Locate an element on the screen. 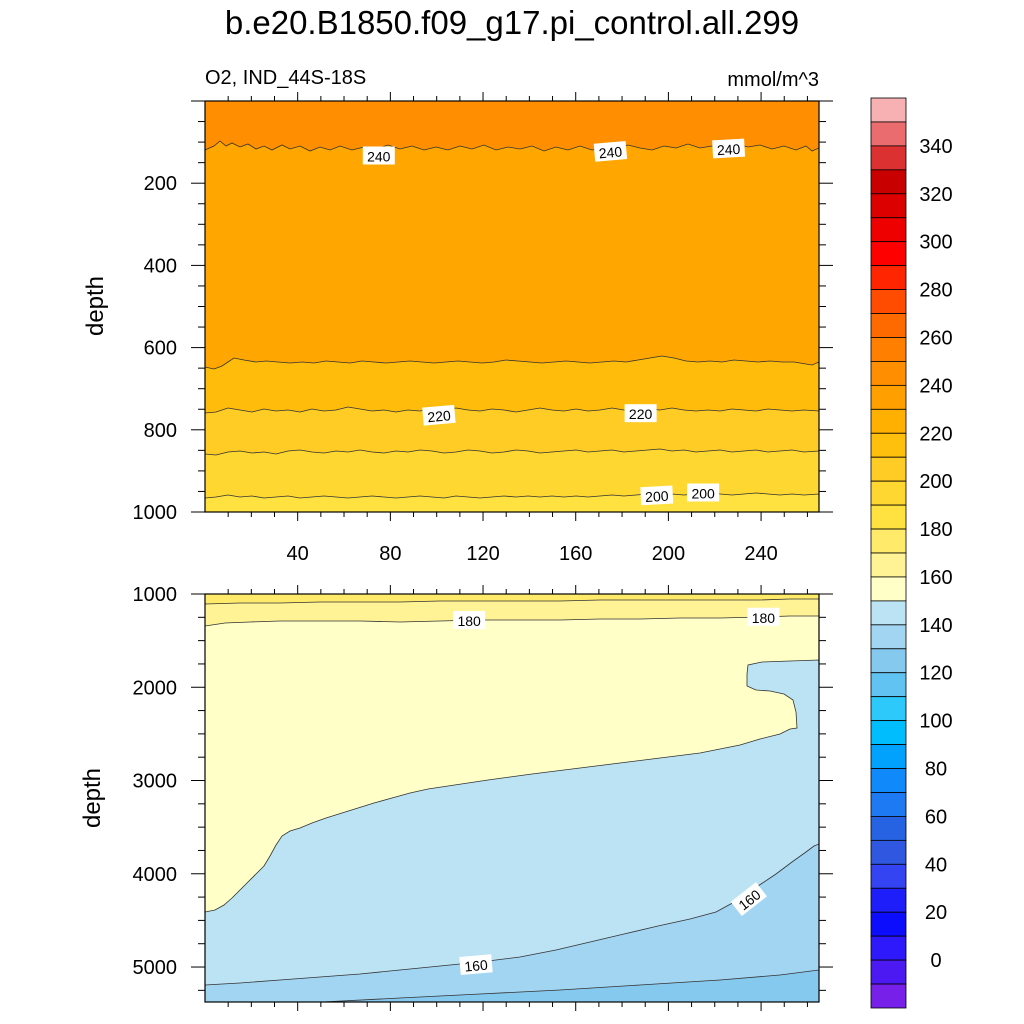 Image resolution: width=1024 pixels, height=1024 pixels. y-tick-label: 200 is located at coordinates (160, 184).